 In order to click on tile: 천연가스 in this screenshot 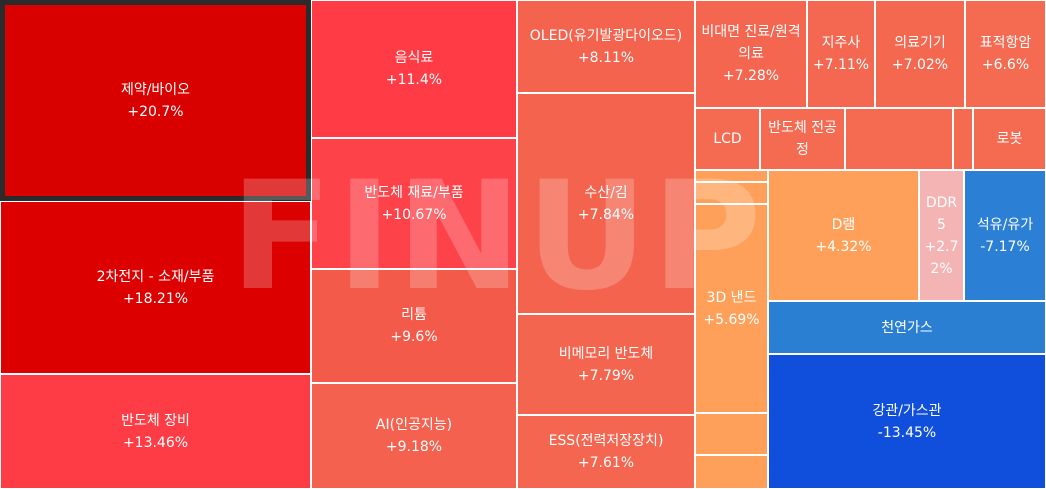, I will do `click(907, 327)`.